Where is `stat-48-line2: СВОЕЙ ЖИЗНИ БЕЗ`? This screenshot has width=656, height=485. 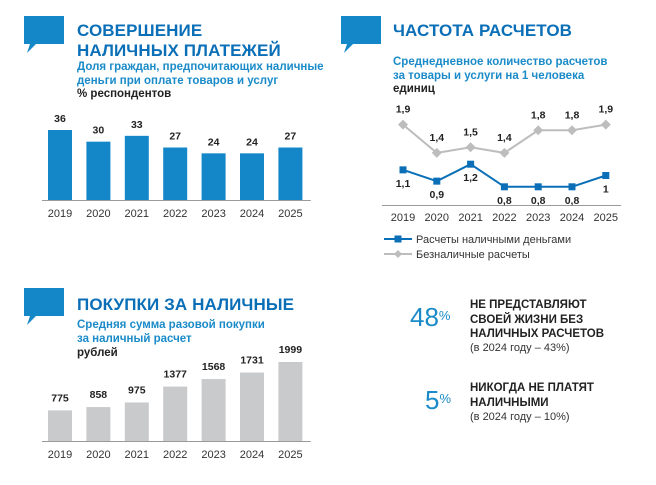
stat-48-line2: СВОЕЙ ЖИЗНИ БЕЗ is located at coordinates (527, 319).